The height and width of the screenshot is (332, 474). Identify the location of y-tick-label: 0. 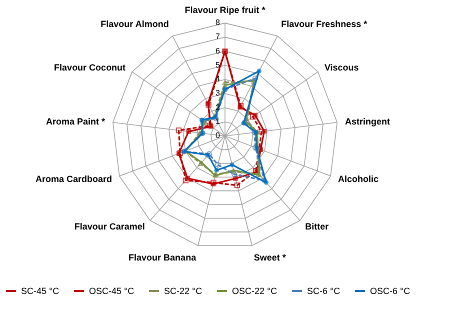
(217, 135).